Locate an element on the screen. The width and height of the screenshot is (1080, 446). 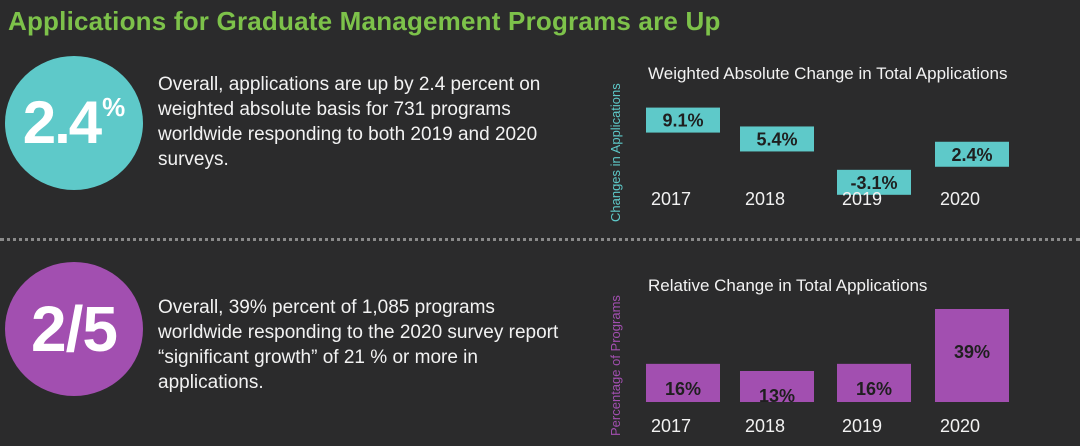
chart1-data-label-2020: 2.4% is located at coordinates (971, 155).